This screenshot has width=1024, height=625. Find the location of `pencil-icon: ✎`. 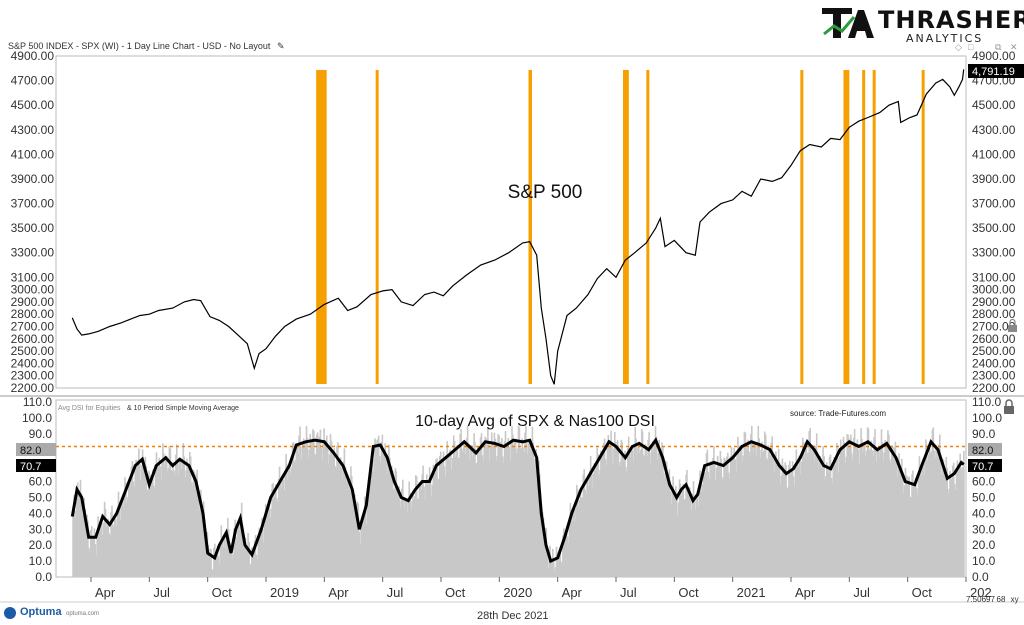

pencil-icon: ✎ is located at coordinates (280, 46).